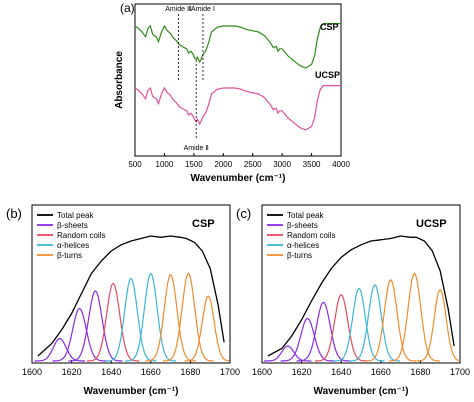  Describe the element at coordinates (341, 164) in the screenshot. I see `x-tick-label: 4000` at that location.